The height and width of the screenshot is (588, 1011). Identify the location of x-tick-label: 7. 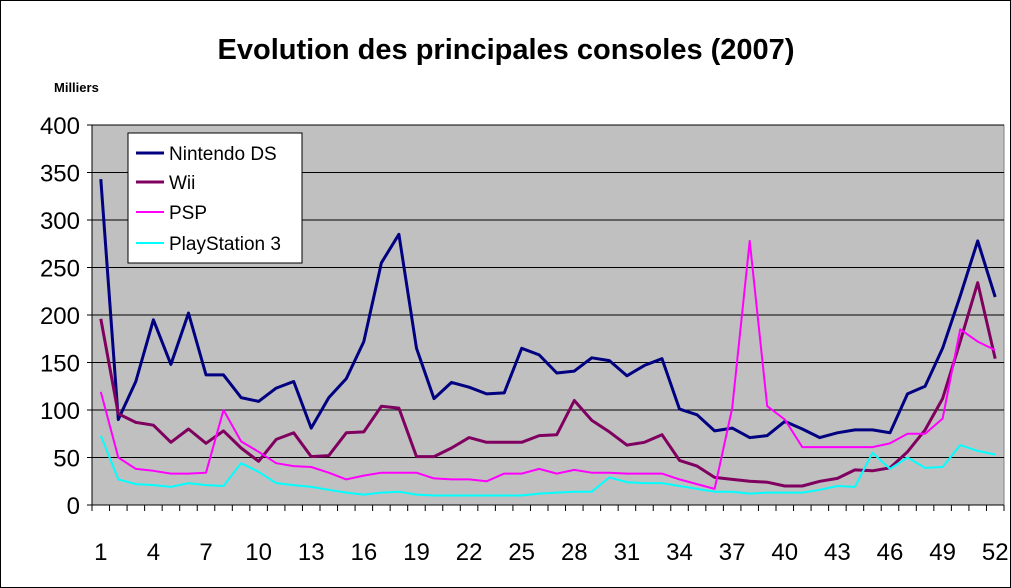
(205, 552).